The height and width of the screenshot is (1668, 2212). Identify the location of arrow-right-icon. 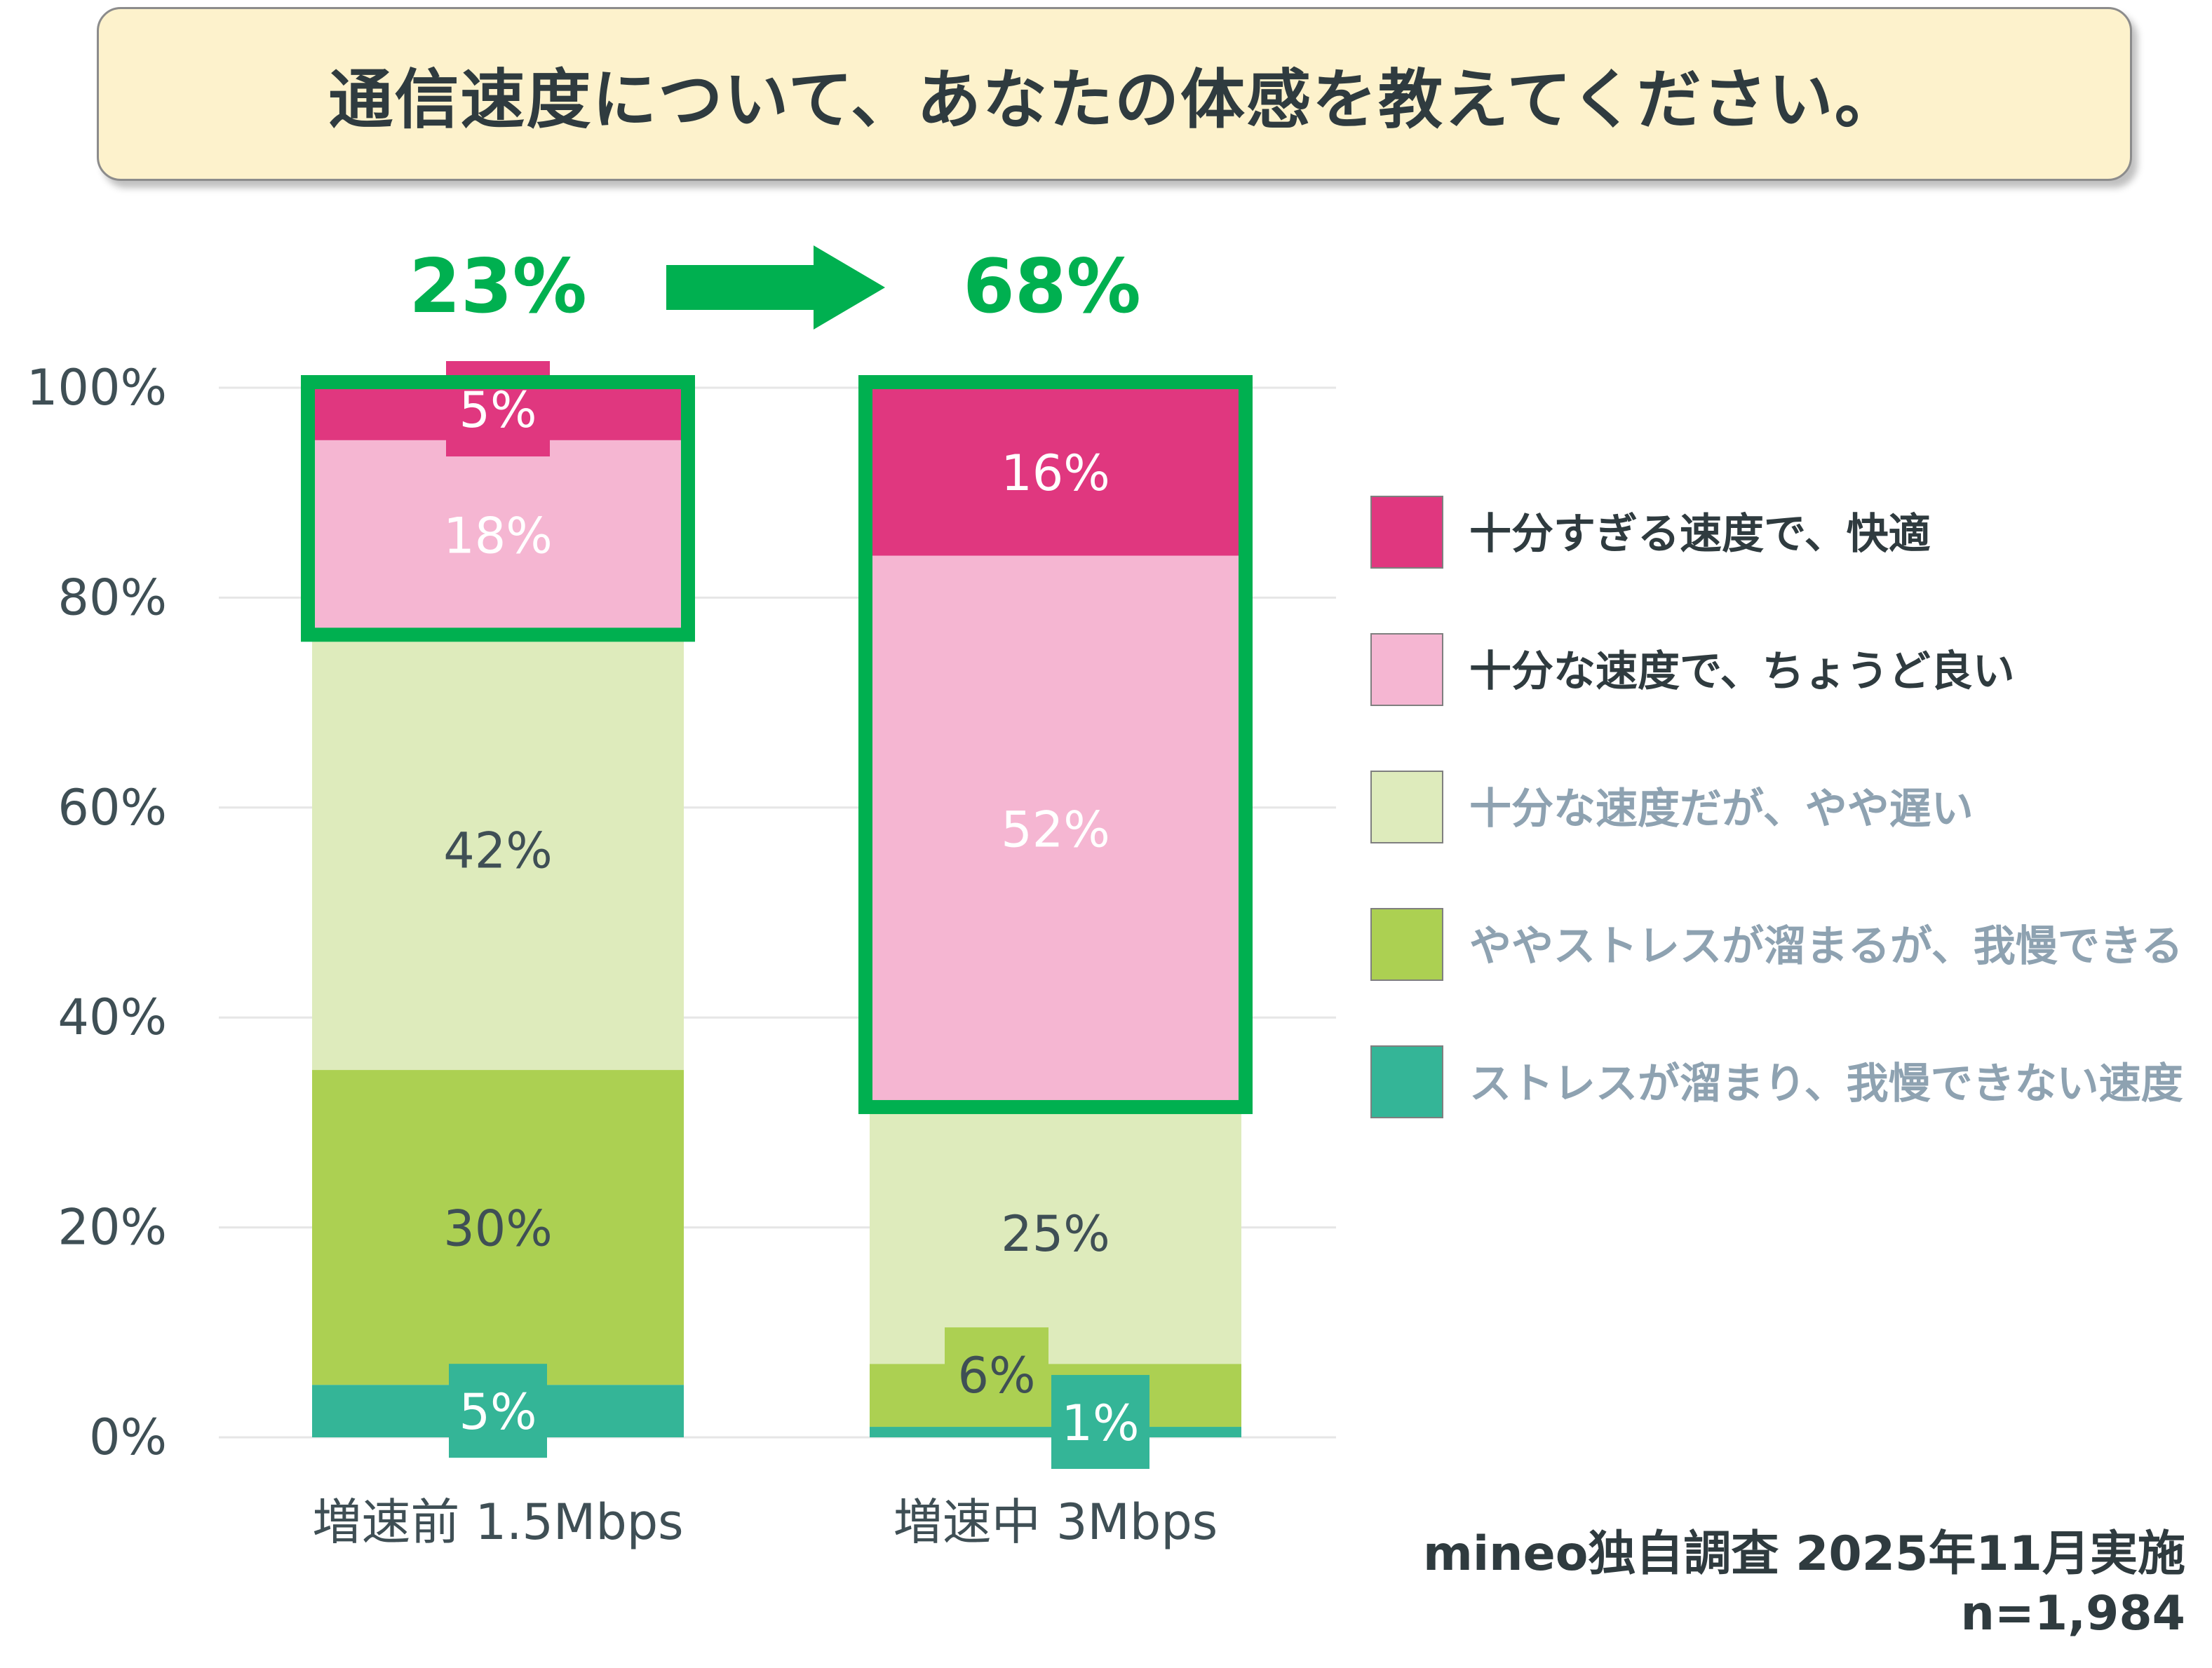
(775, 287).